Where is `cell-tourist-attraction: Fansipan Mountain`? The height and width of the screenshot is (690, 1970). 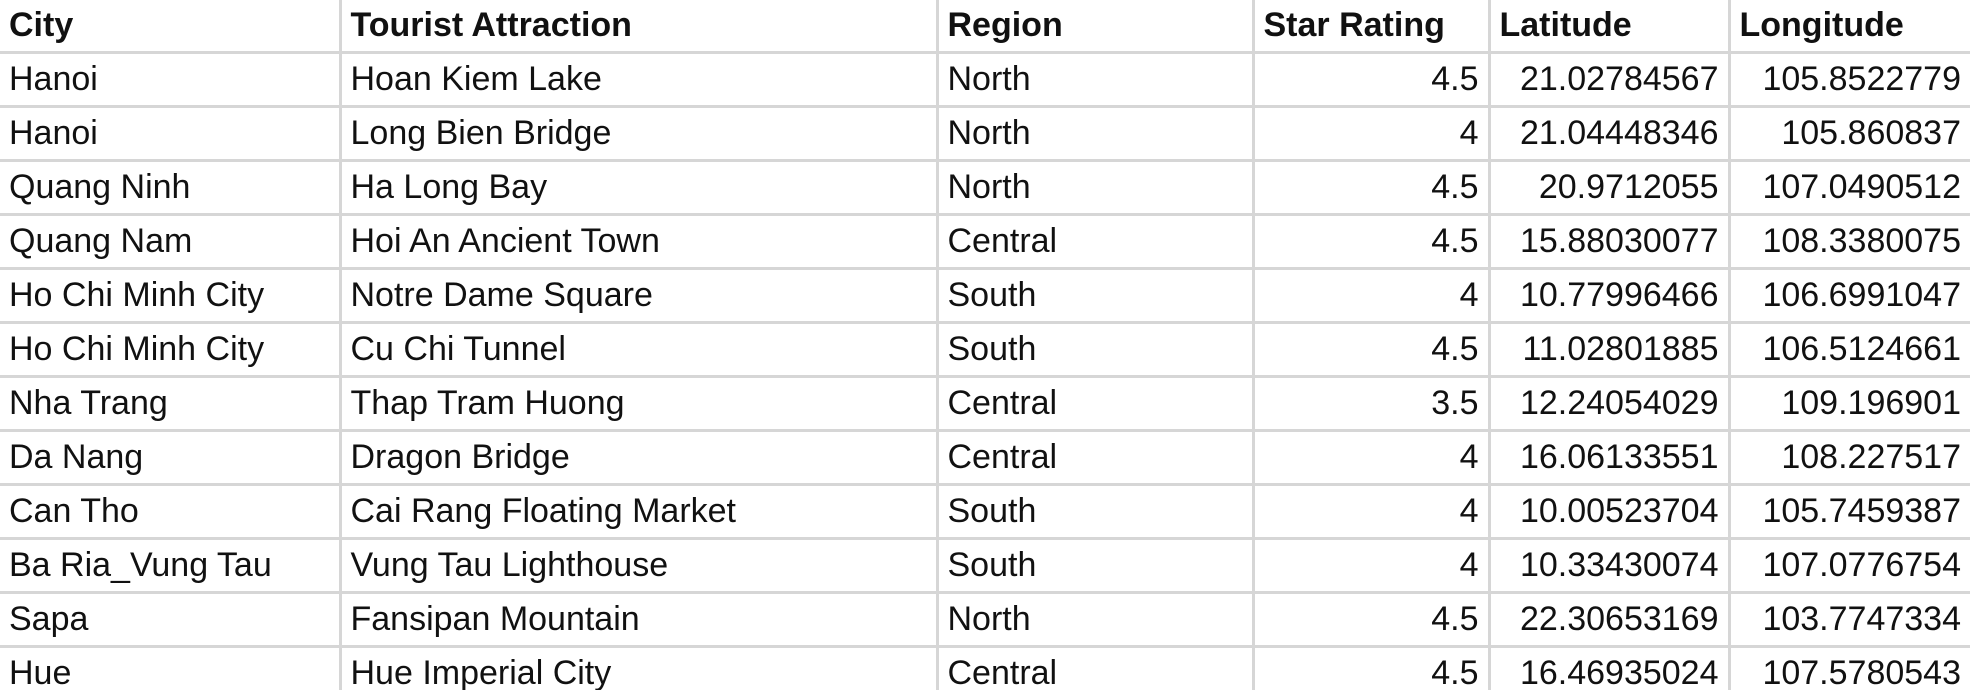
cell-tourist-attraction: Fansipan Mountain is located at coordinates (639, 620).